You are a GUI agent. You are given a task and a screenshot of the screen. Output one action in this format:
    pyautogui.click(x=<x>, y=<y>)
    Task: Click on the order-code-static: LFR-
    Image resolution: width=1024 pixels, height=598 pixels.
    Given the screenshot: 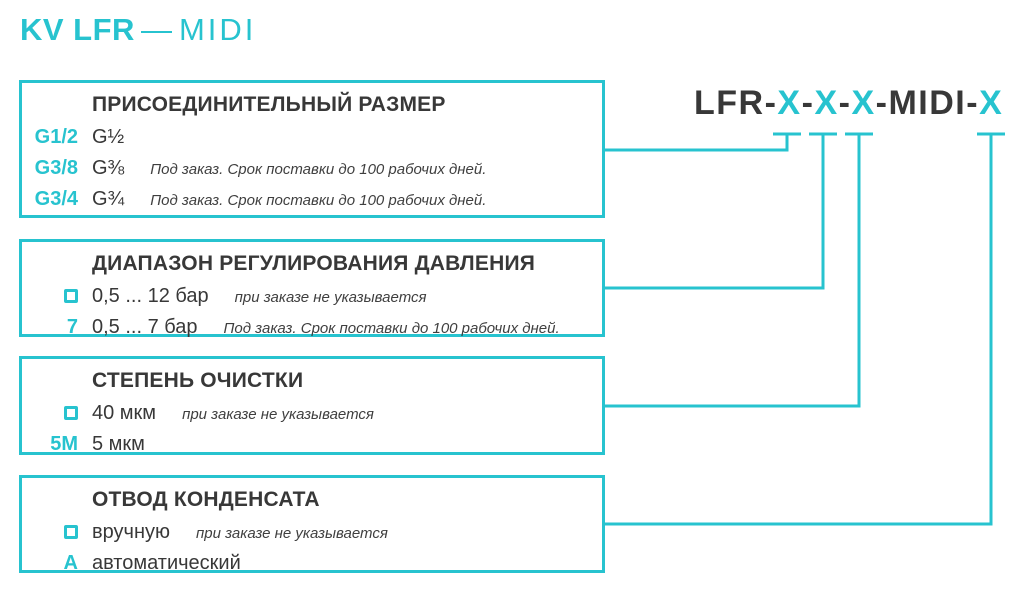 What is the action you would take?
    pyautogui.click(x=736, y=103)
    